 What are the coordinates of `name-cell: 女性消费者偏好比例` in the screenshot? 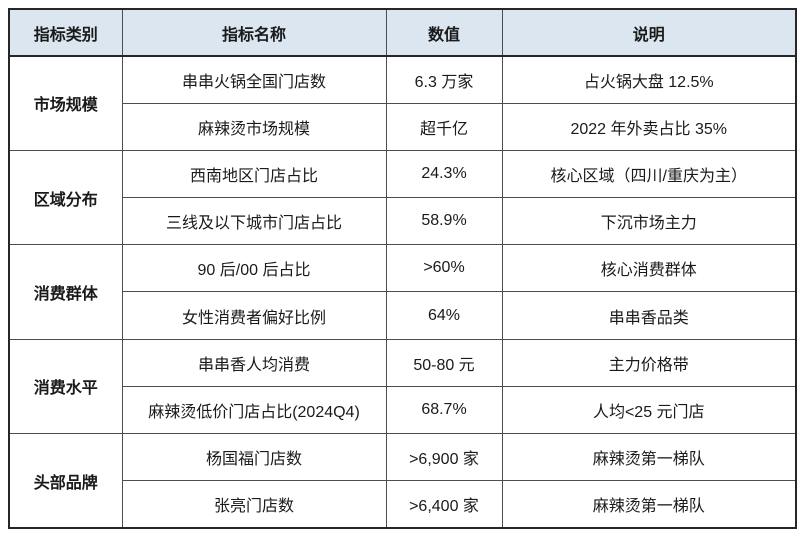 It's located at (254, 315).